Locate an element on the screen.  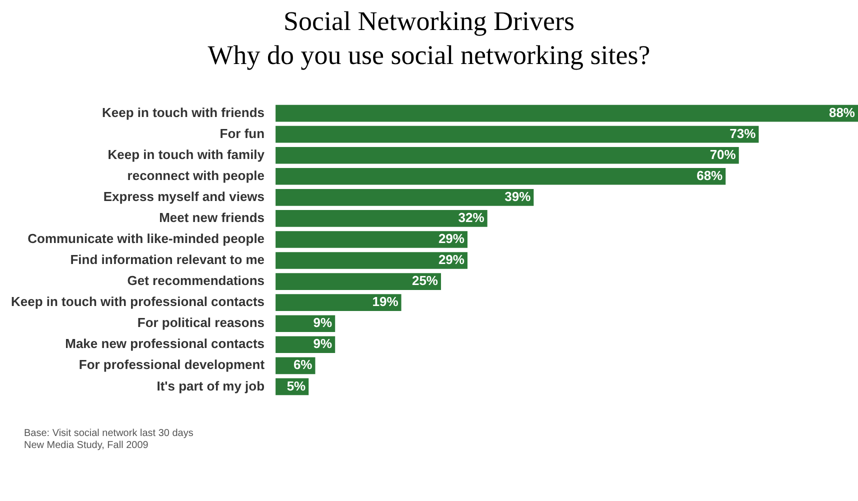
y-tick-label: Make new professional contacts is located at coordinates (165, 344).